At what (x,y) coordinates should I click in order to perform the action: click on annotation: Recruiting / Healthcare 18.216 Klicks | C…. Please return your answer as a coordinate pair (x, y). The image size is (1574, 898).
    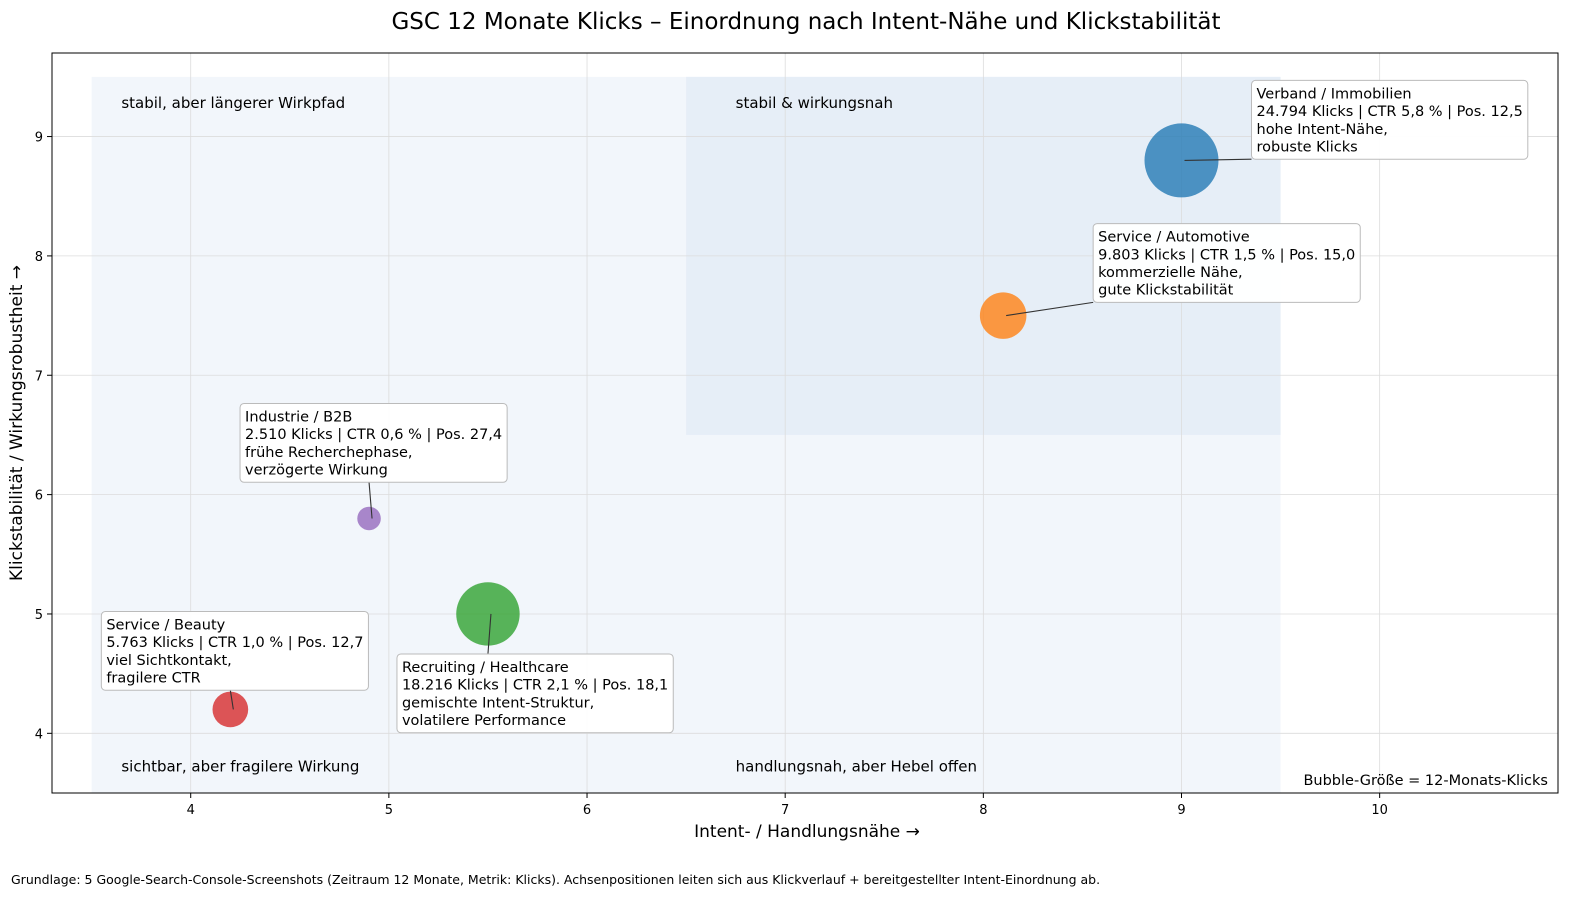
    Looking at the image, I should click on (535, 673).